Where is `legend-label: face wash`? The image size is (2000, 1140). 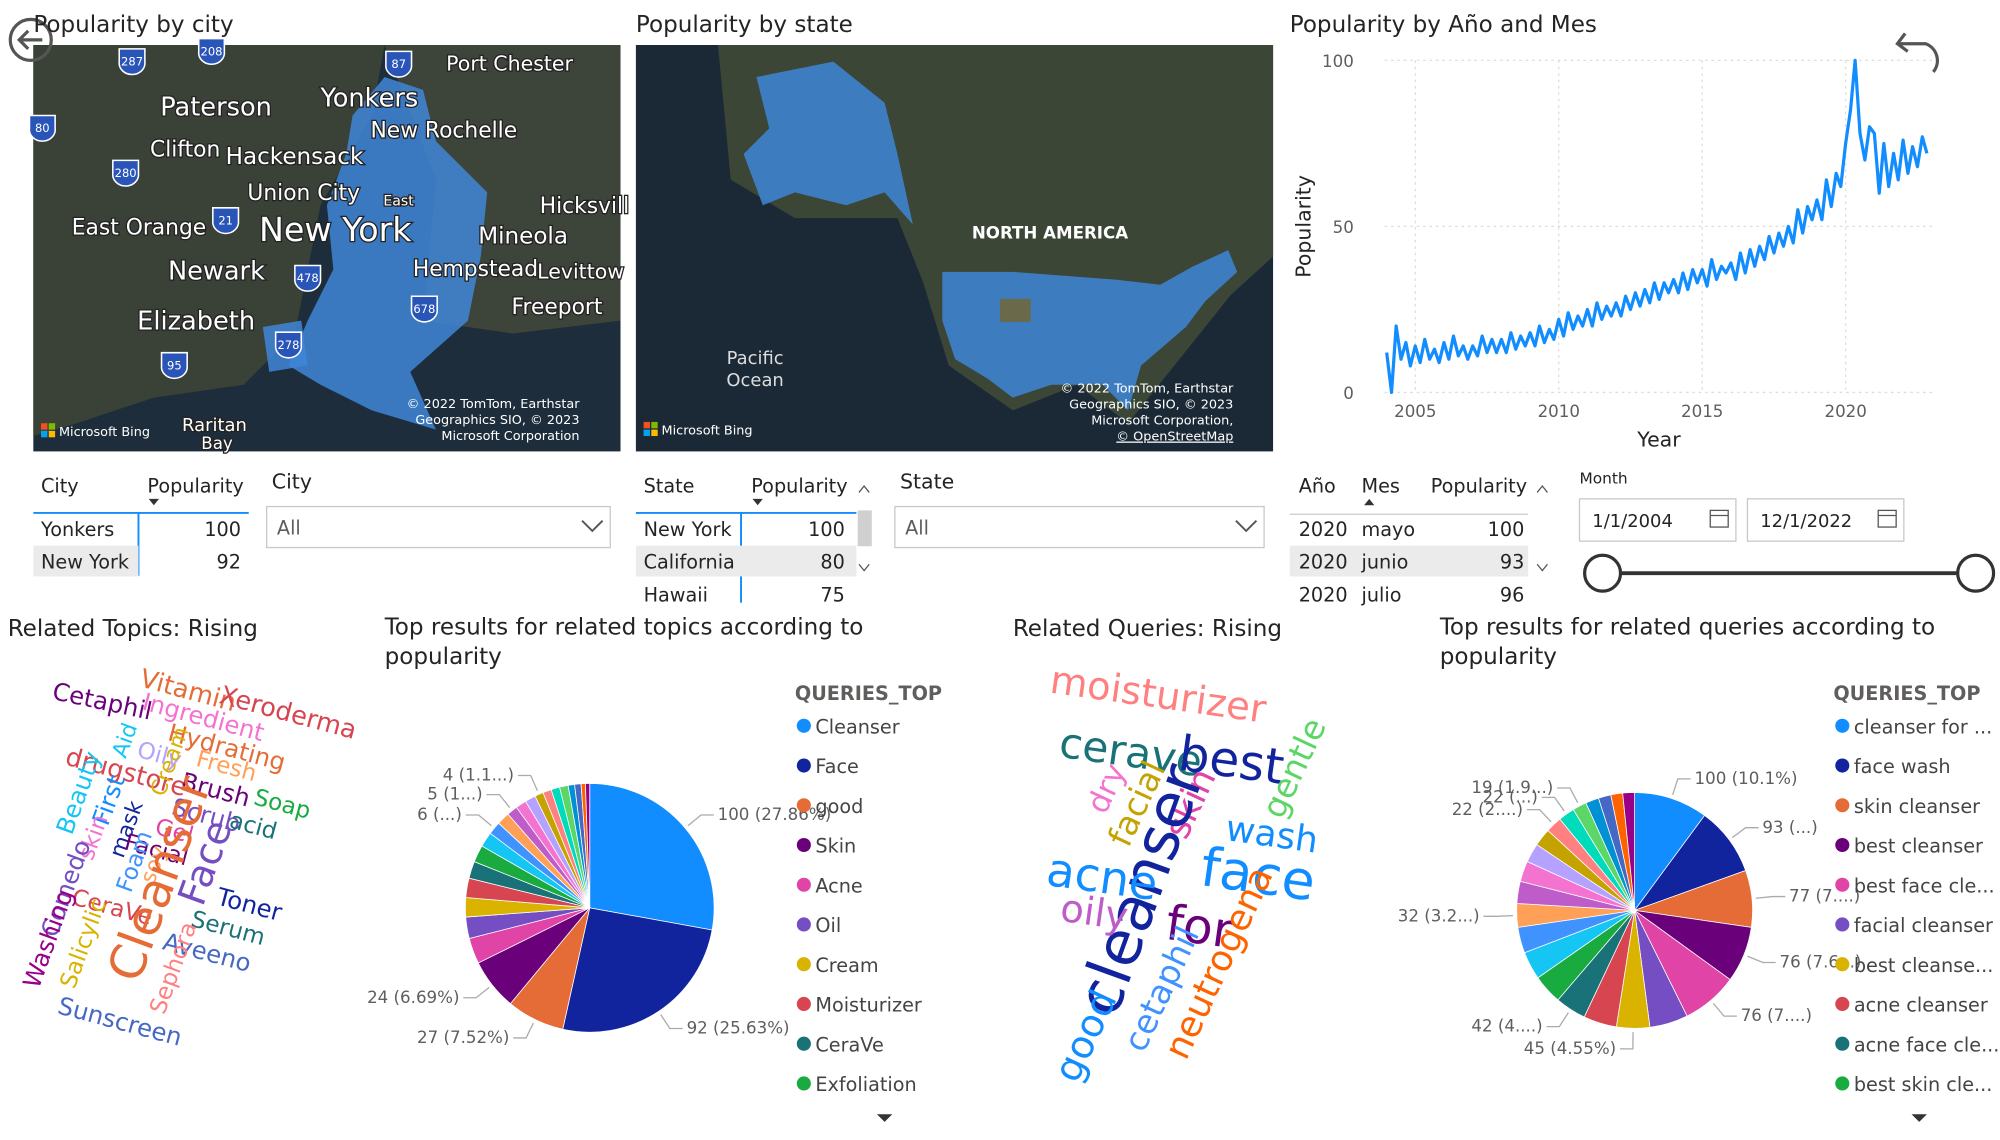 legend-label: face wash is located at coordinates (1902, 766).